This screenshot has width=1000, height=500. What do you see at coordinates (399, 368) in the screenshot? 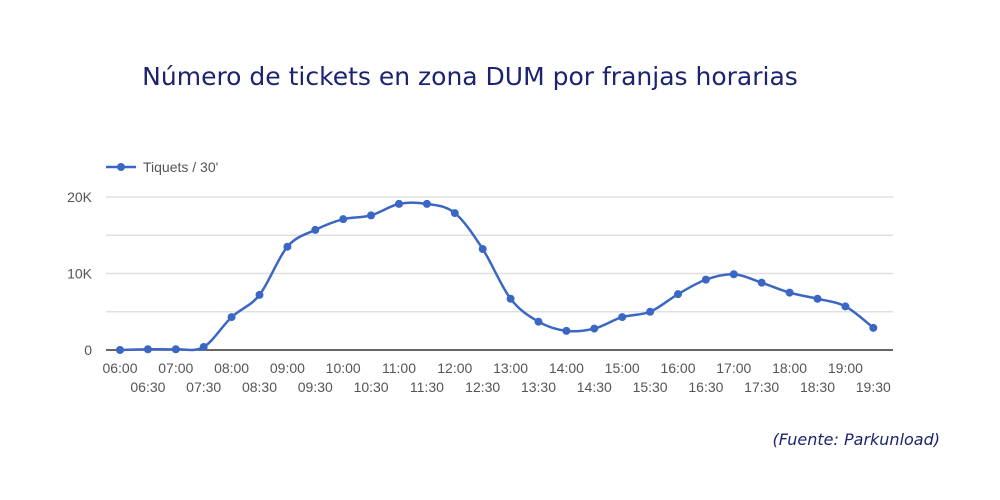
I see `x-tick-label: 11:00` at bounding box center [399, 368].